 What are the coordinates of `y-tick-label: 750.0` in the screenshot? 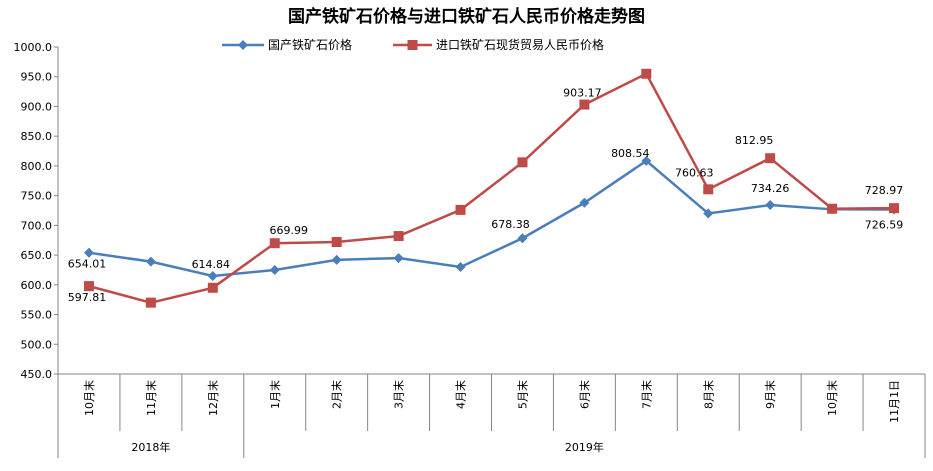 It's located at (37, 196).